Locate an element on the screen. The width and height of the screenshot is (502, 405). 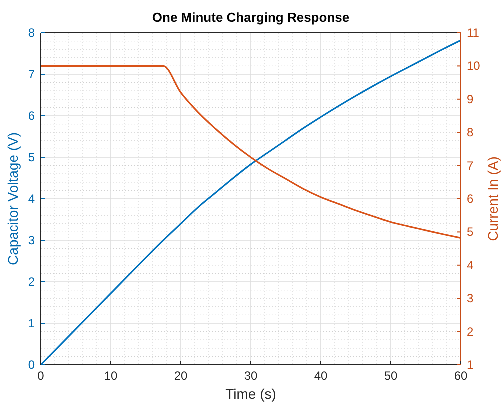
x-tick-label: 60 is located at coordinates (461, 376).